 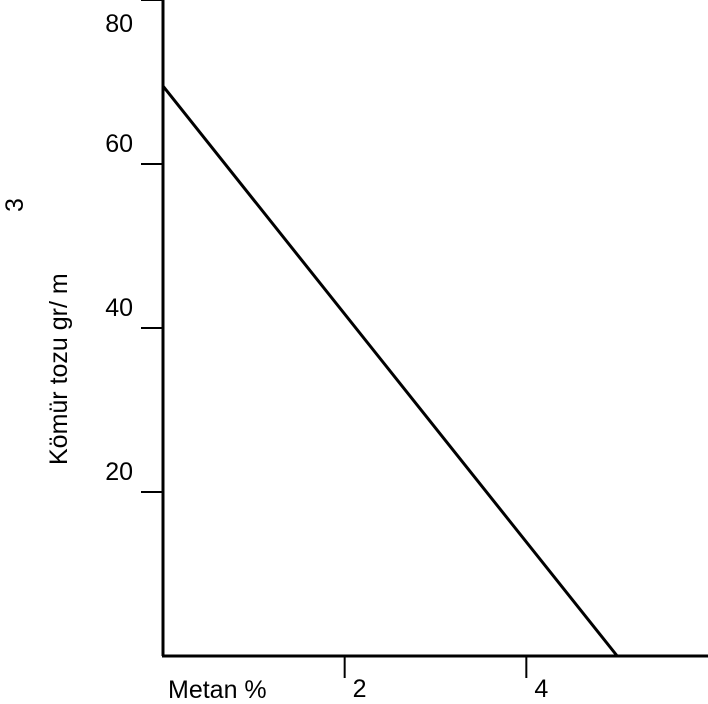 I want to click on x-tick-label: 4, so click(x=541, y=689).